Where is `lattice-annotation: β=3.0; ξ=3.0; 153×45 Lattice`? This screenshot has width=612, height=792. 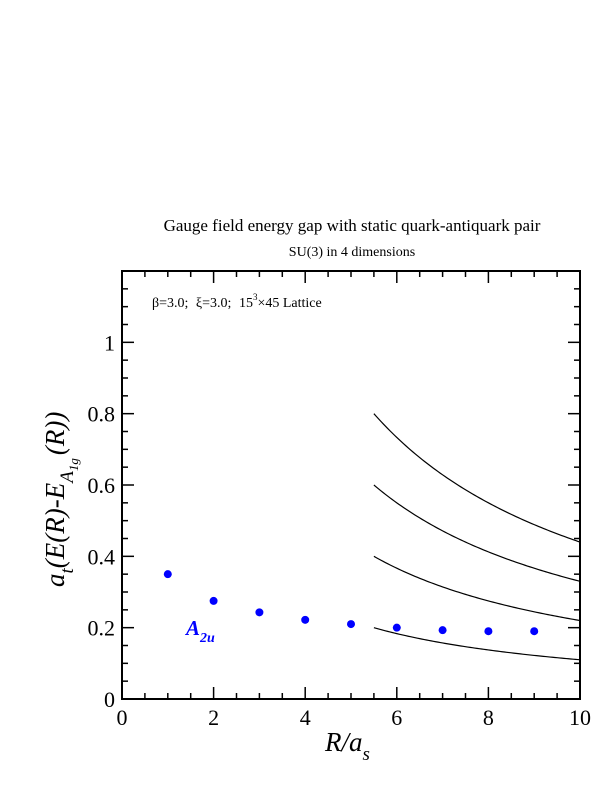
lattice-annotation: β=3.0; ξ=3.0; 153×45 Lattice is located at coordinates (237, 301).